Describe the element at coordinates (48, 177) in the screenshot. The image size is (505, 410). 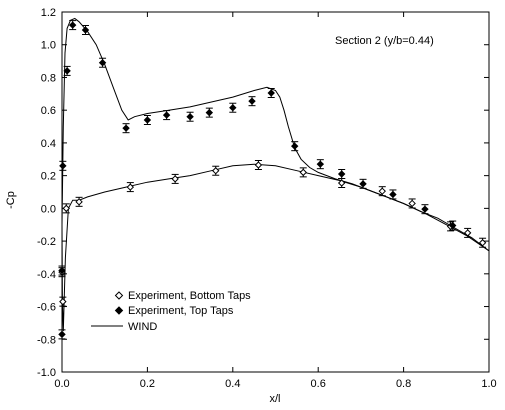
I see `y-tick-label: 0.2` at that location.